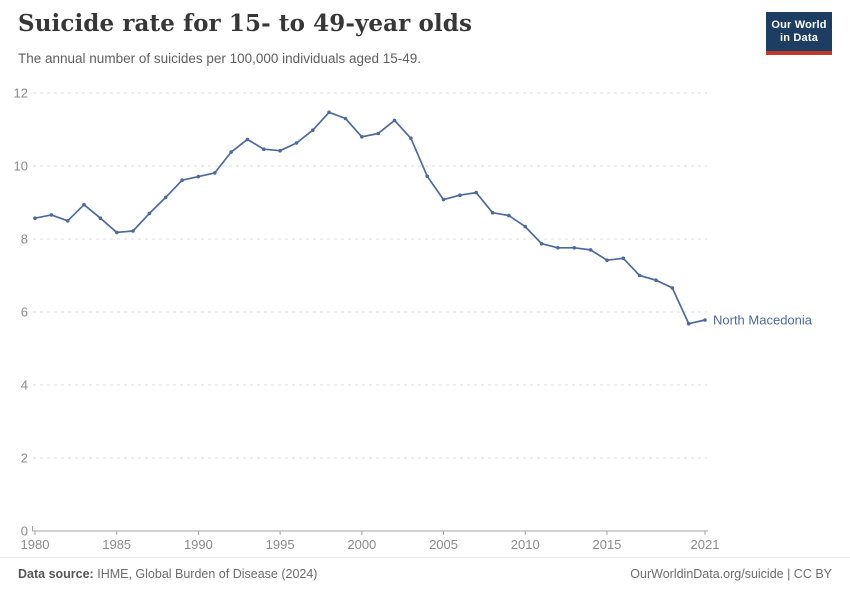 The image size is (850, 600). What do you see at coordinates (198, 544) in the screenshot?
I see `x-tick-label: 1990` at bounding box center [198, 544].